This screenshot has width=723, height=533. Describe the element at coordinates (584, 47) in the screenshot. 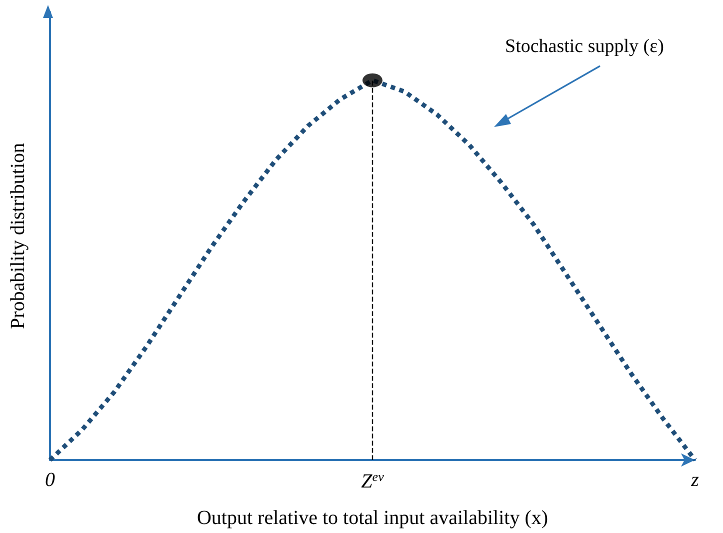

I see `text: Stochastic supply (ε)` at that location.